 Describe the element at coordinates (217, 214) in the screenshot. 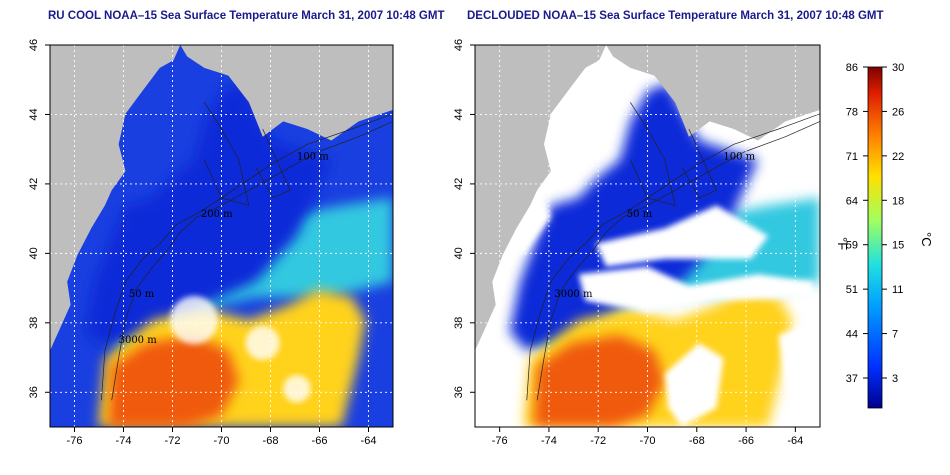

I see `depth-contour-label: 200 m` at that location.